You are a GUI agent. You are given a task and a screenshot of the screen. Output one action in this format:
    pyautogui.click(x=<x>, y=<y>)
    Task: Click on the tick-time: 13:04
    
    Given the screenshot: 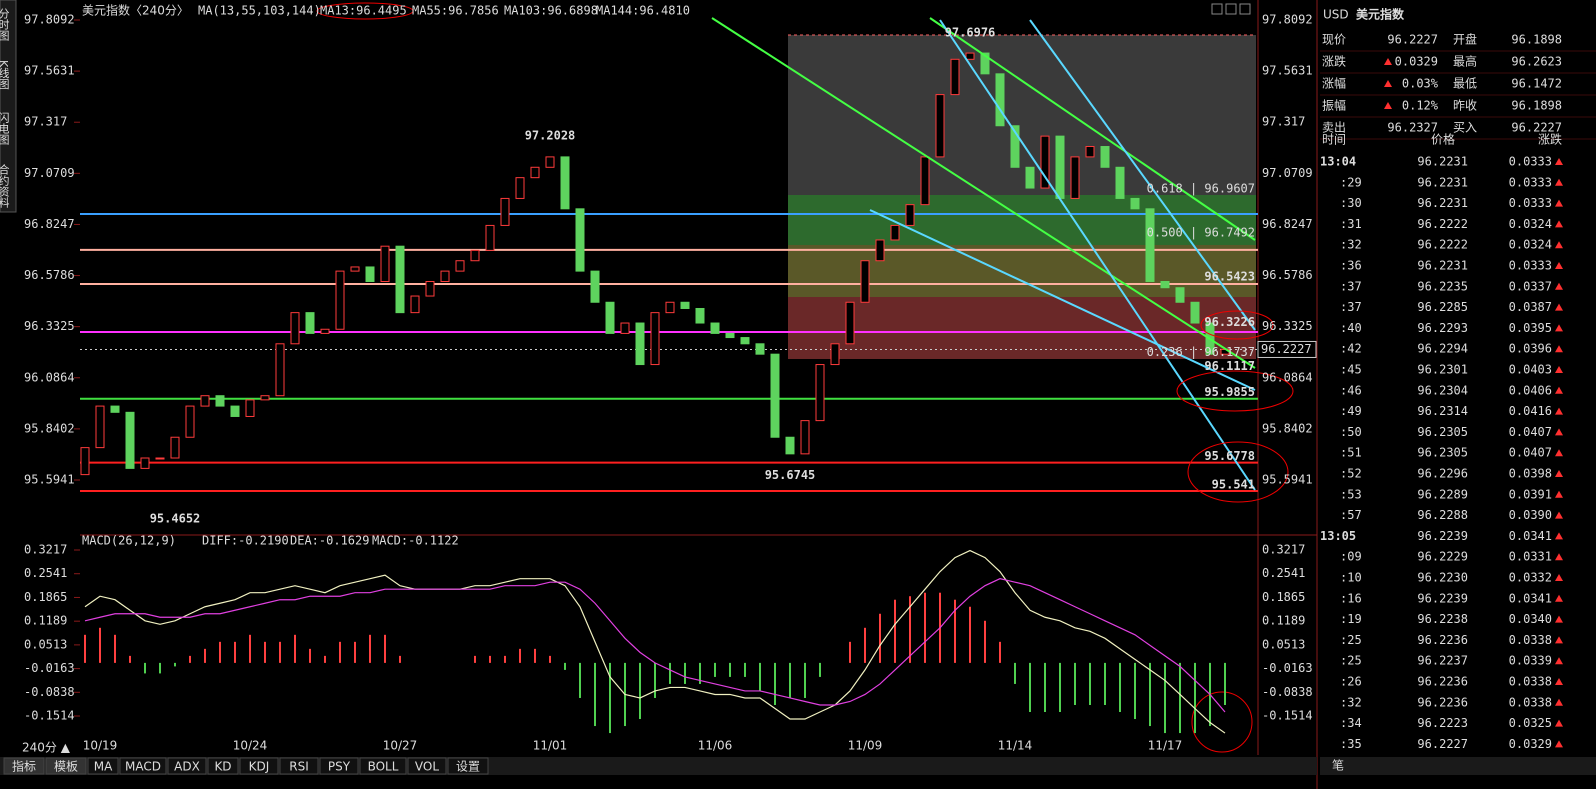 What is the action you would take?
    pyautogui.click(x=1338, y=162)
    